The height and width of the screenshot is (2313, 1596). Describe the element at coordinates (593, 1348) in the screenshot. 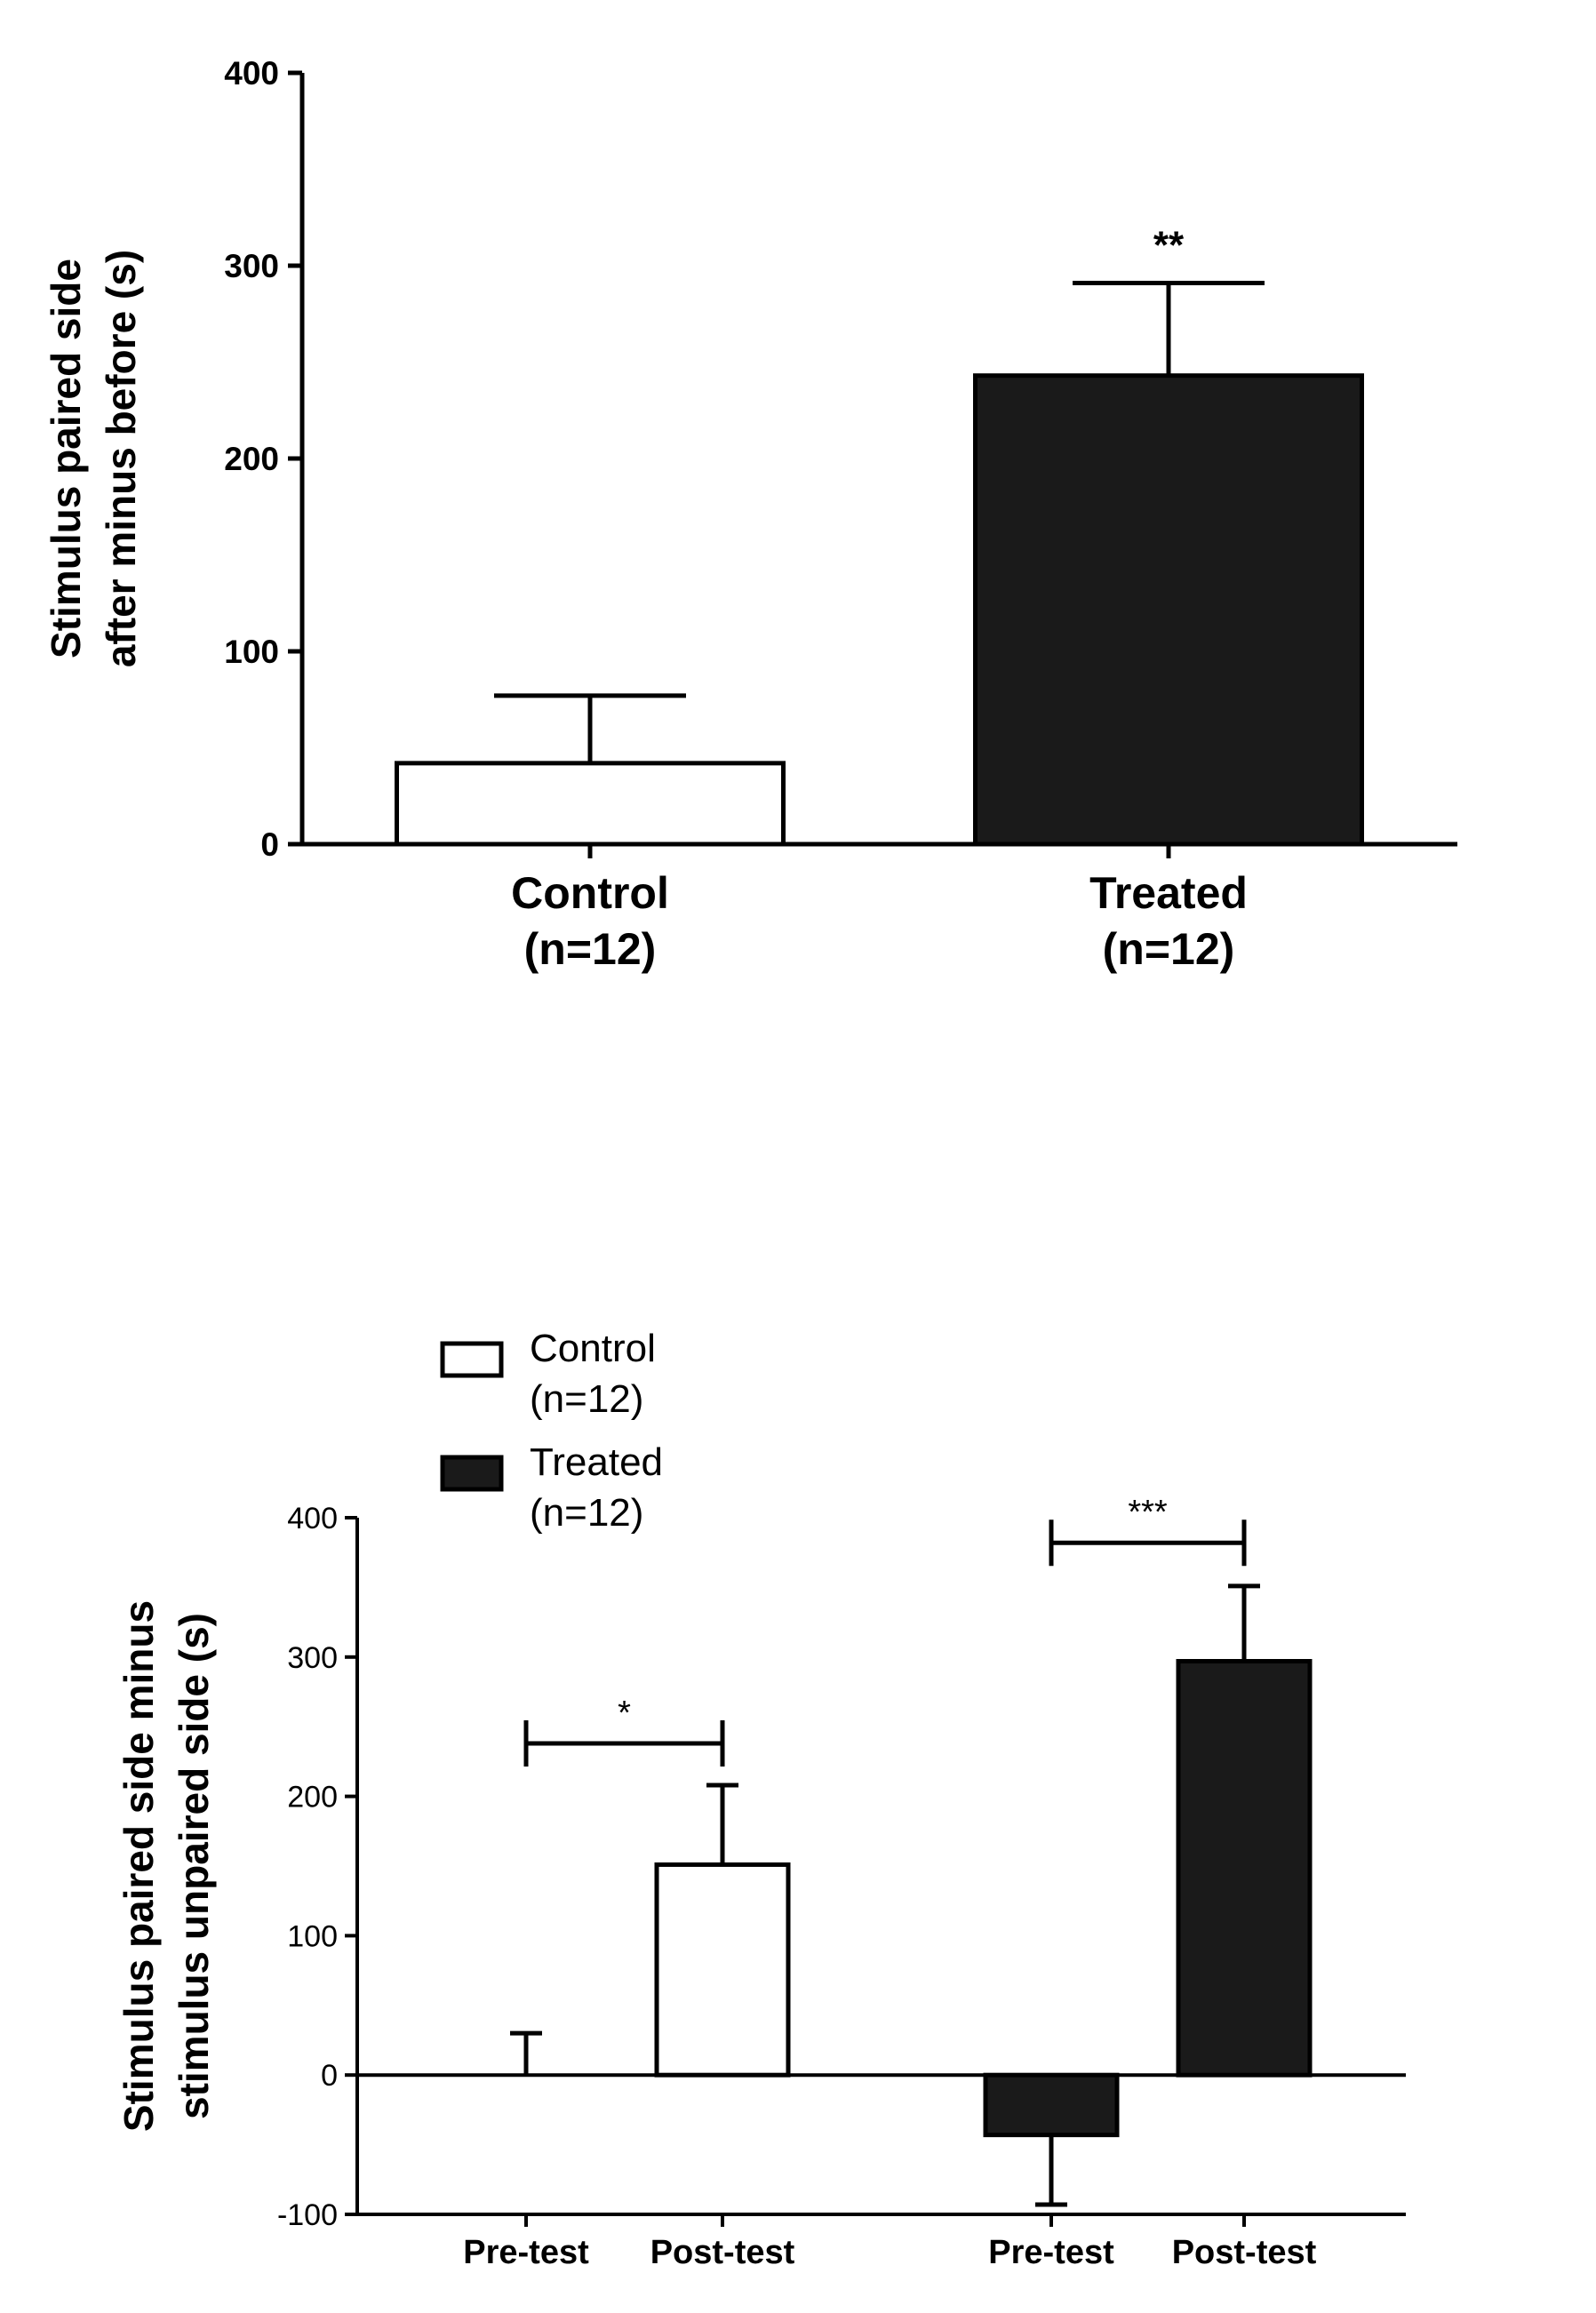

I see `legend-label: Control` at that location.